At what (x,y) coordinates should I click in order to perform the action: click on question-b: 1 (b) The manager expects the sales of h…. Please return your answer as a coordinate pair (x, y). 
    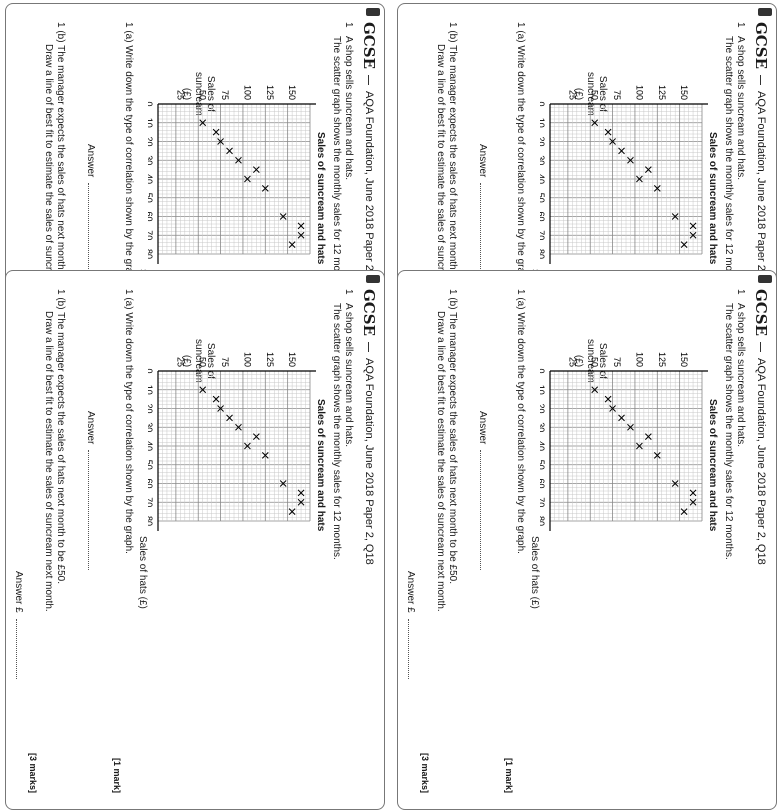
    Looking at the image, I should click on (446, 450).